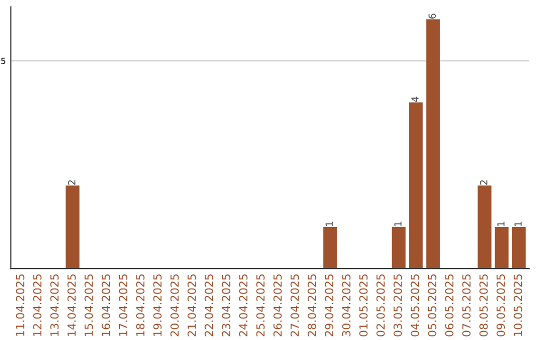 The image size is (540, 340). What do you see at coordinates (415, 99) in the screenshot?
I see `data-label: 4` at bounding box center [415, 99].